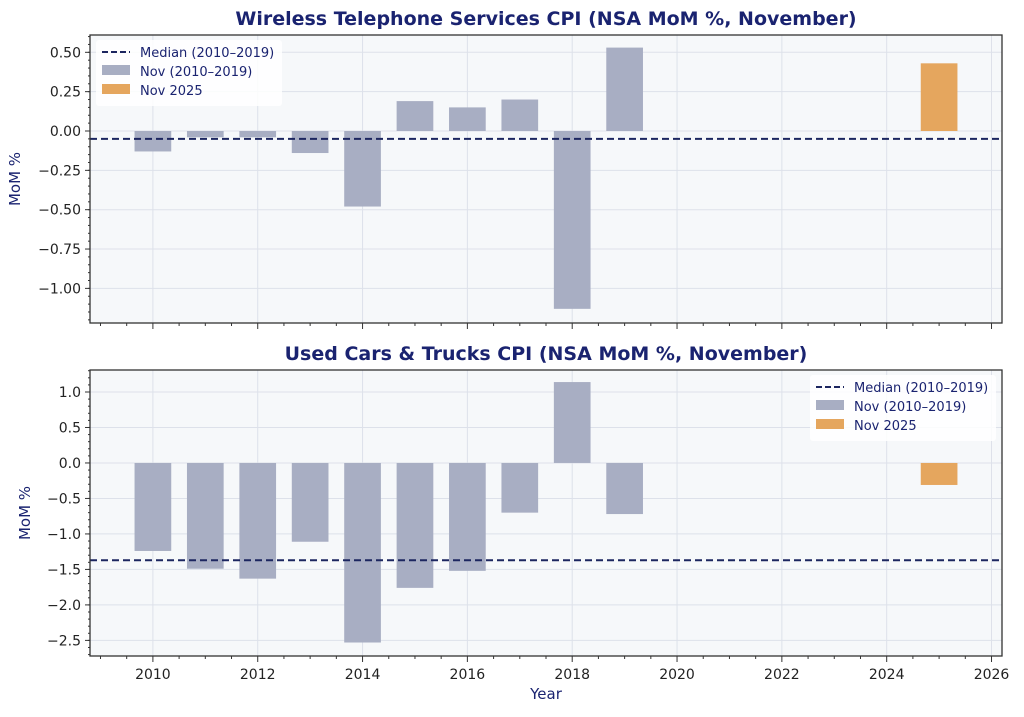 This screenshot has height=717, width=1024. I want to click on y-tick-label: 0.50, so click(65, 53).